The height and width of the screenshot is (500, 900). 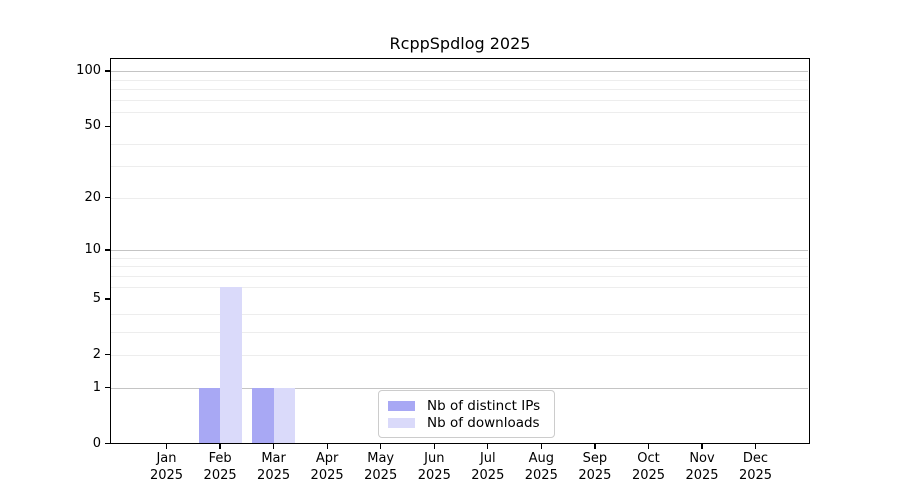 I want to click on x-label-month: Sep, so click(x=595, y=458).